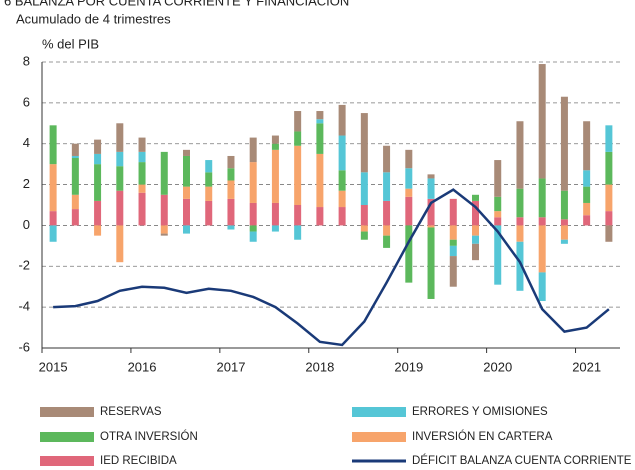 The height and width of the screenshot is (470, 635). Describe the element at coordinates (26, 101) in the screenshot. I see `y-tick-label: 6` at that location.